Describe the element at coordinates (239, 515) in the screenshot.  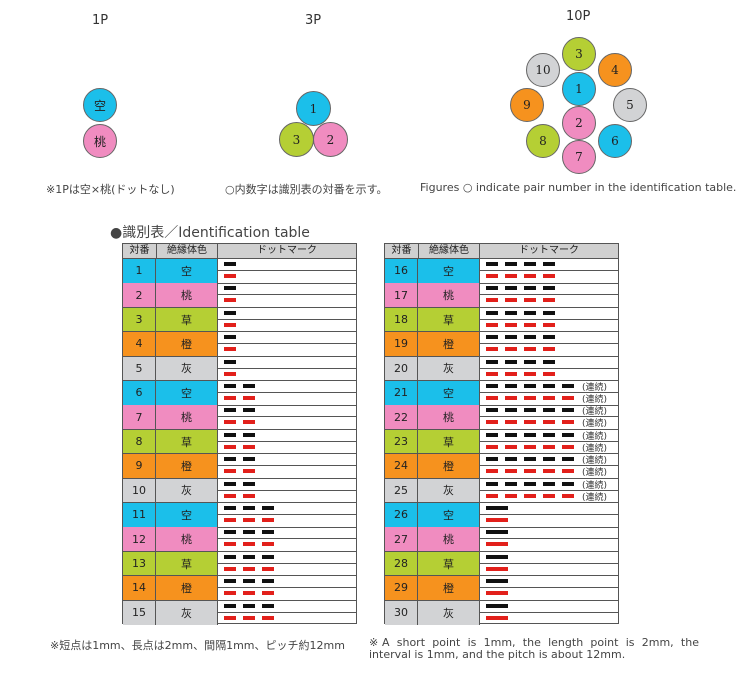
I see `table-row: 11 空` at that location.